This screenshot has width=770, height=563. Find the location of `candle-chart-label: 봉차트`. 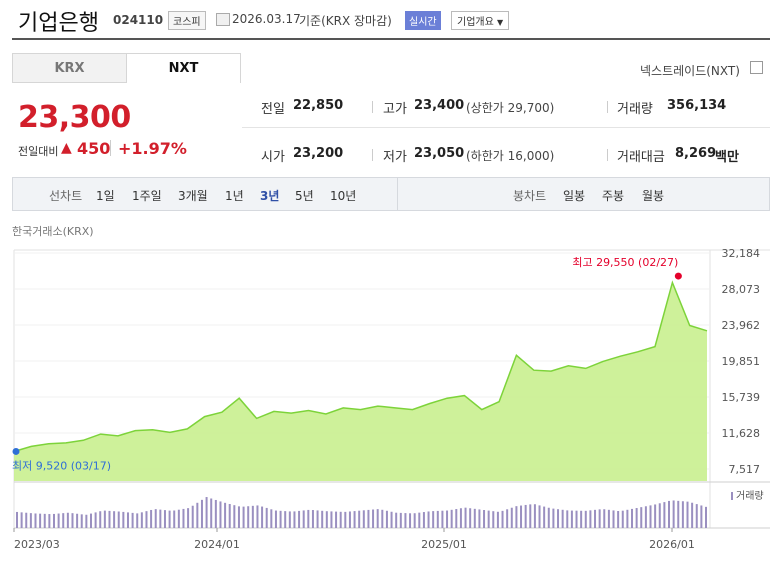

candle-chart-label: 봉차트 is located at coordinates (530, 196).